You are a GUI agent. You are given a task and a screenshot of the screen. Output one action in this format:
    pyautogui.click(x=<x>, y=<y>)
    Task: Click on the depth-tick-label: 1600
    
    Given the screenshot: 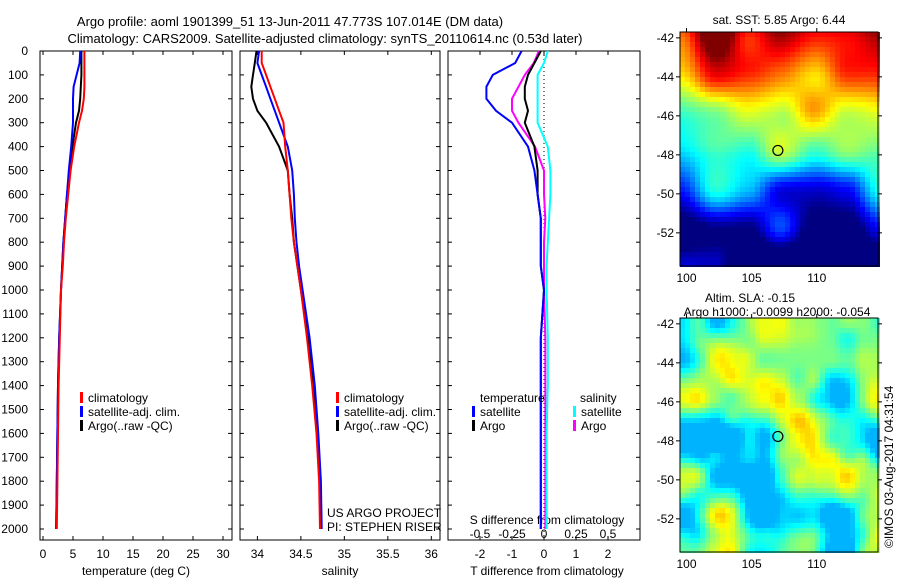 What is the action you would take?
    pyautogui.click(x=14, y=433)
    